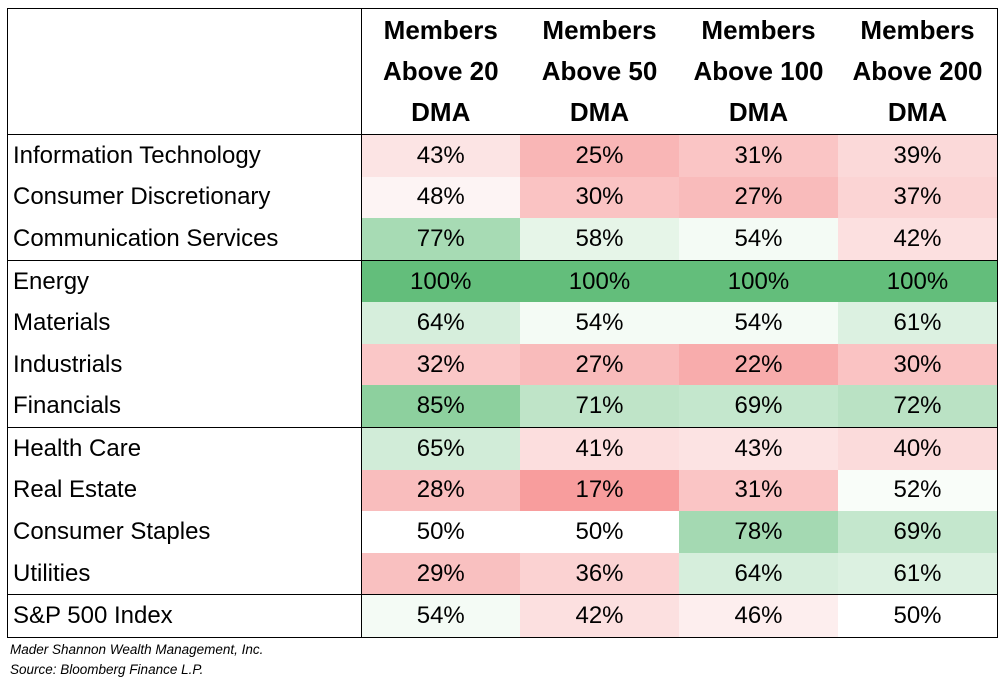 Image resolution: width=1005 pixels, height=684 pixels. Describe the element at coordinates (599, 490) in the screenshot. I see `value-cell: 17%` at that location.